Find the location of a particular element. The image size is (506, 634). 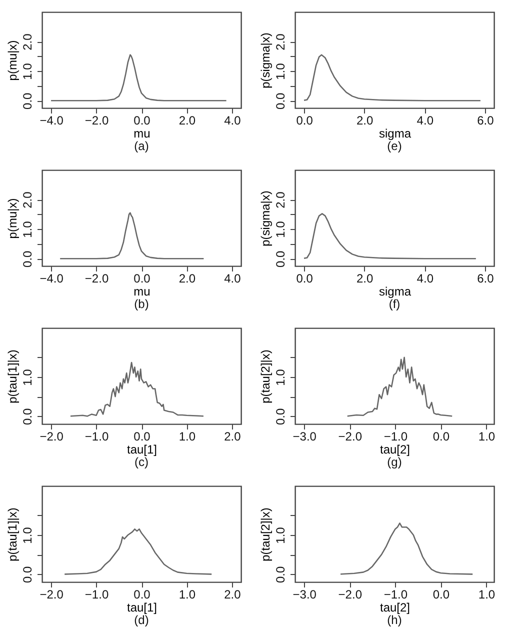

text: (e) is located at coordinates (394, 146).